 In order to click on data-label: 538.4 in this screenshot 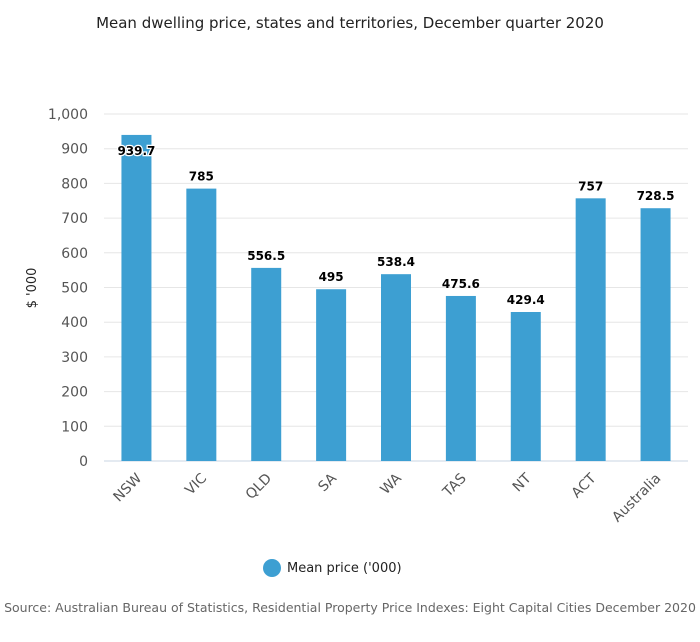, I will do `click(396, 262)`.